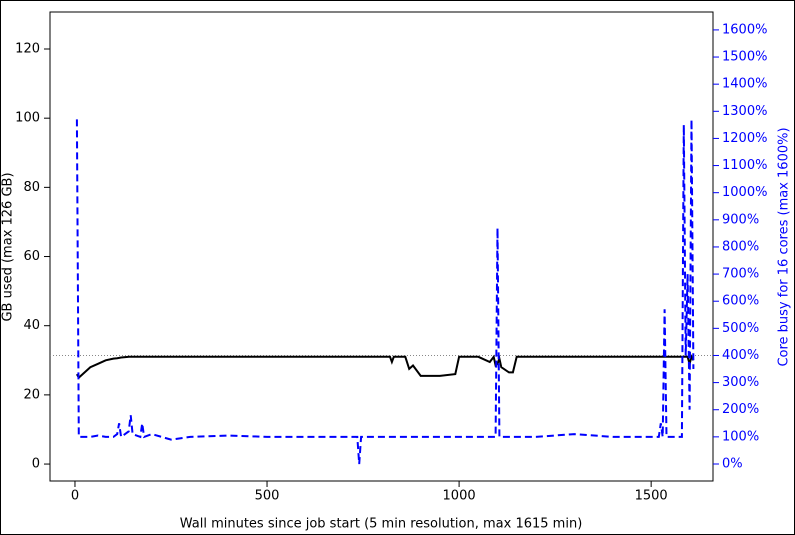 This screenshot has height=535, width=795. What do you see at coordinates (744, 111) in the screenshot?
I see `y2-tick-label: 1300%` at bounding box center [744, 111].